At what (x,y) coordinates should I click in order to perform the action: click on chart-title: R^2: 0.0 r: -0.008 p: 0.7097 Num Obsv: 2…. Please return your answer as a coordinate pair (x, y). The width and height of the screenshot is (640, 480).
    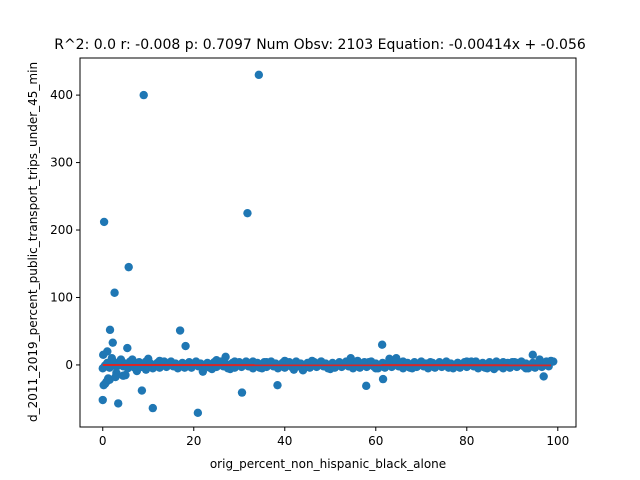
    Looking at the image, I should click on (320, 45).